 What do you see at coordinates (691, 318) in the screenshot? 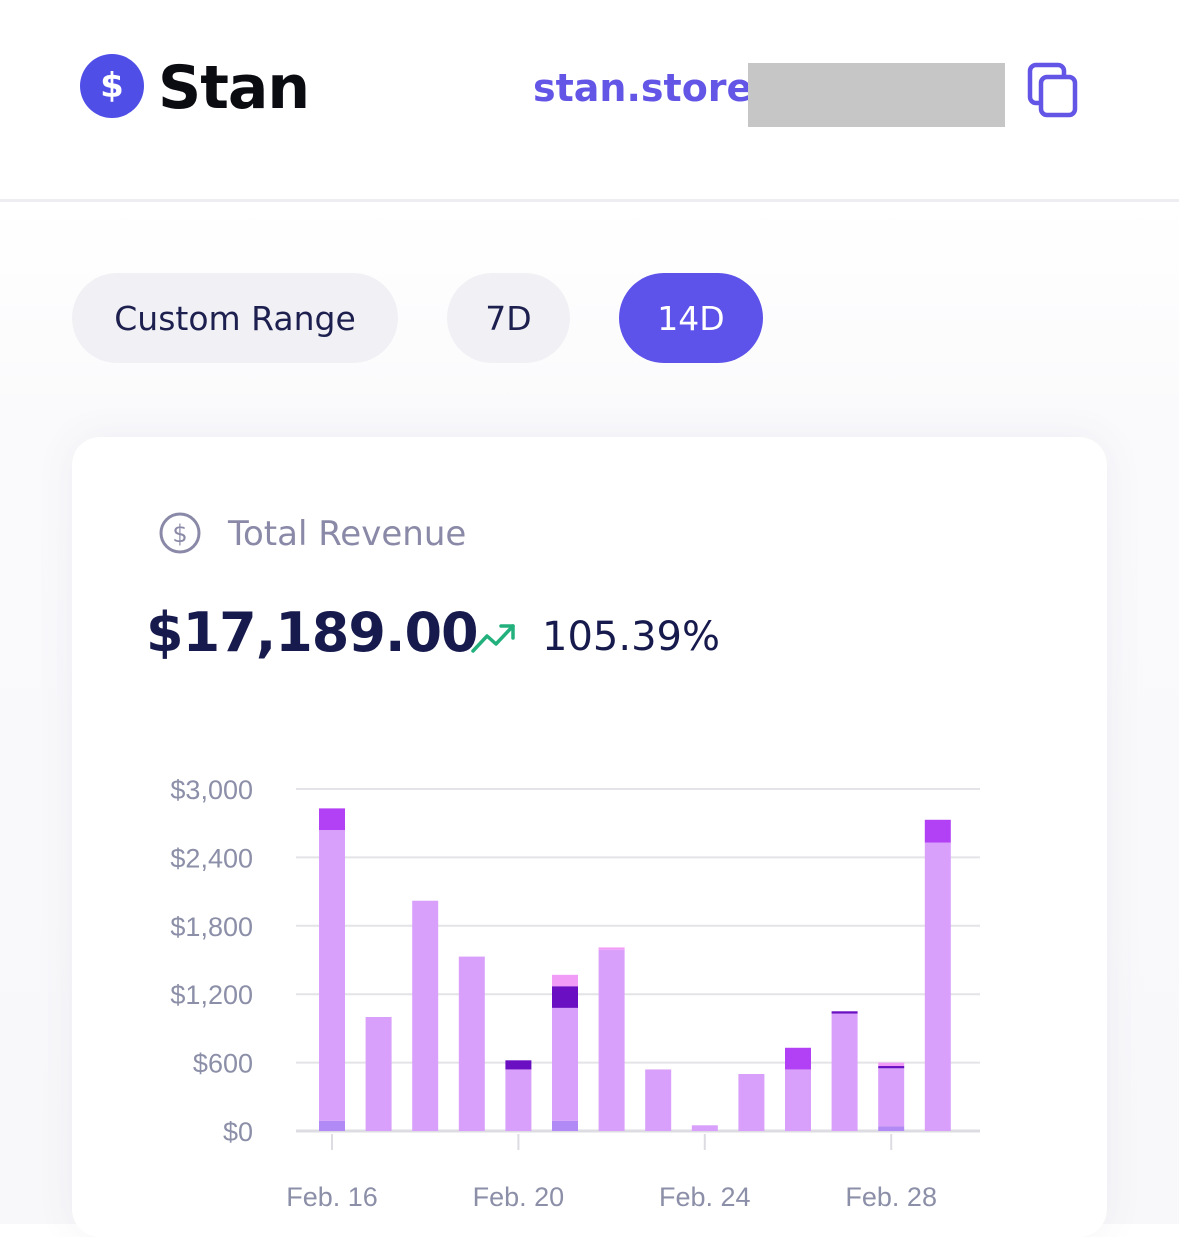
I see `tab-14d: 14D` at bounding box center [691, 318].